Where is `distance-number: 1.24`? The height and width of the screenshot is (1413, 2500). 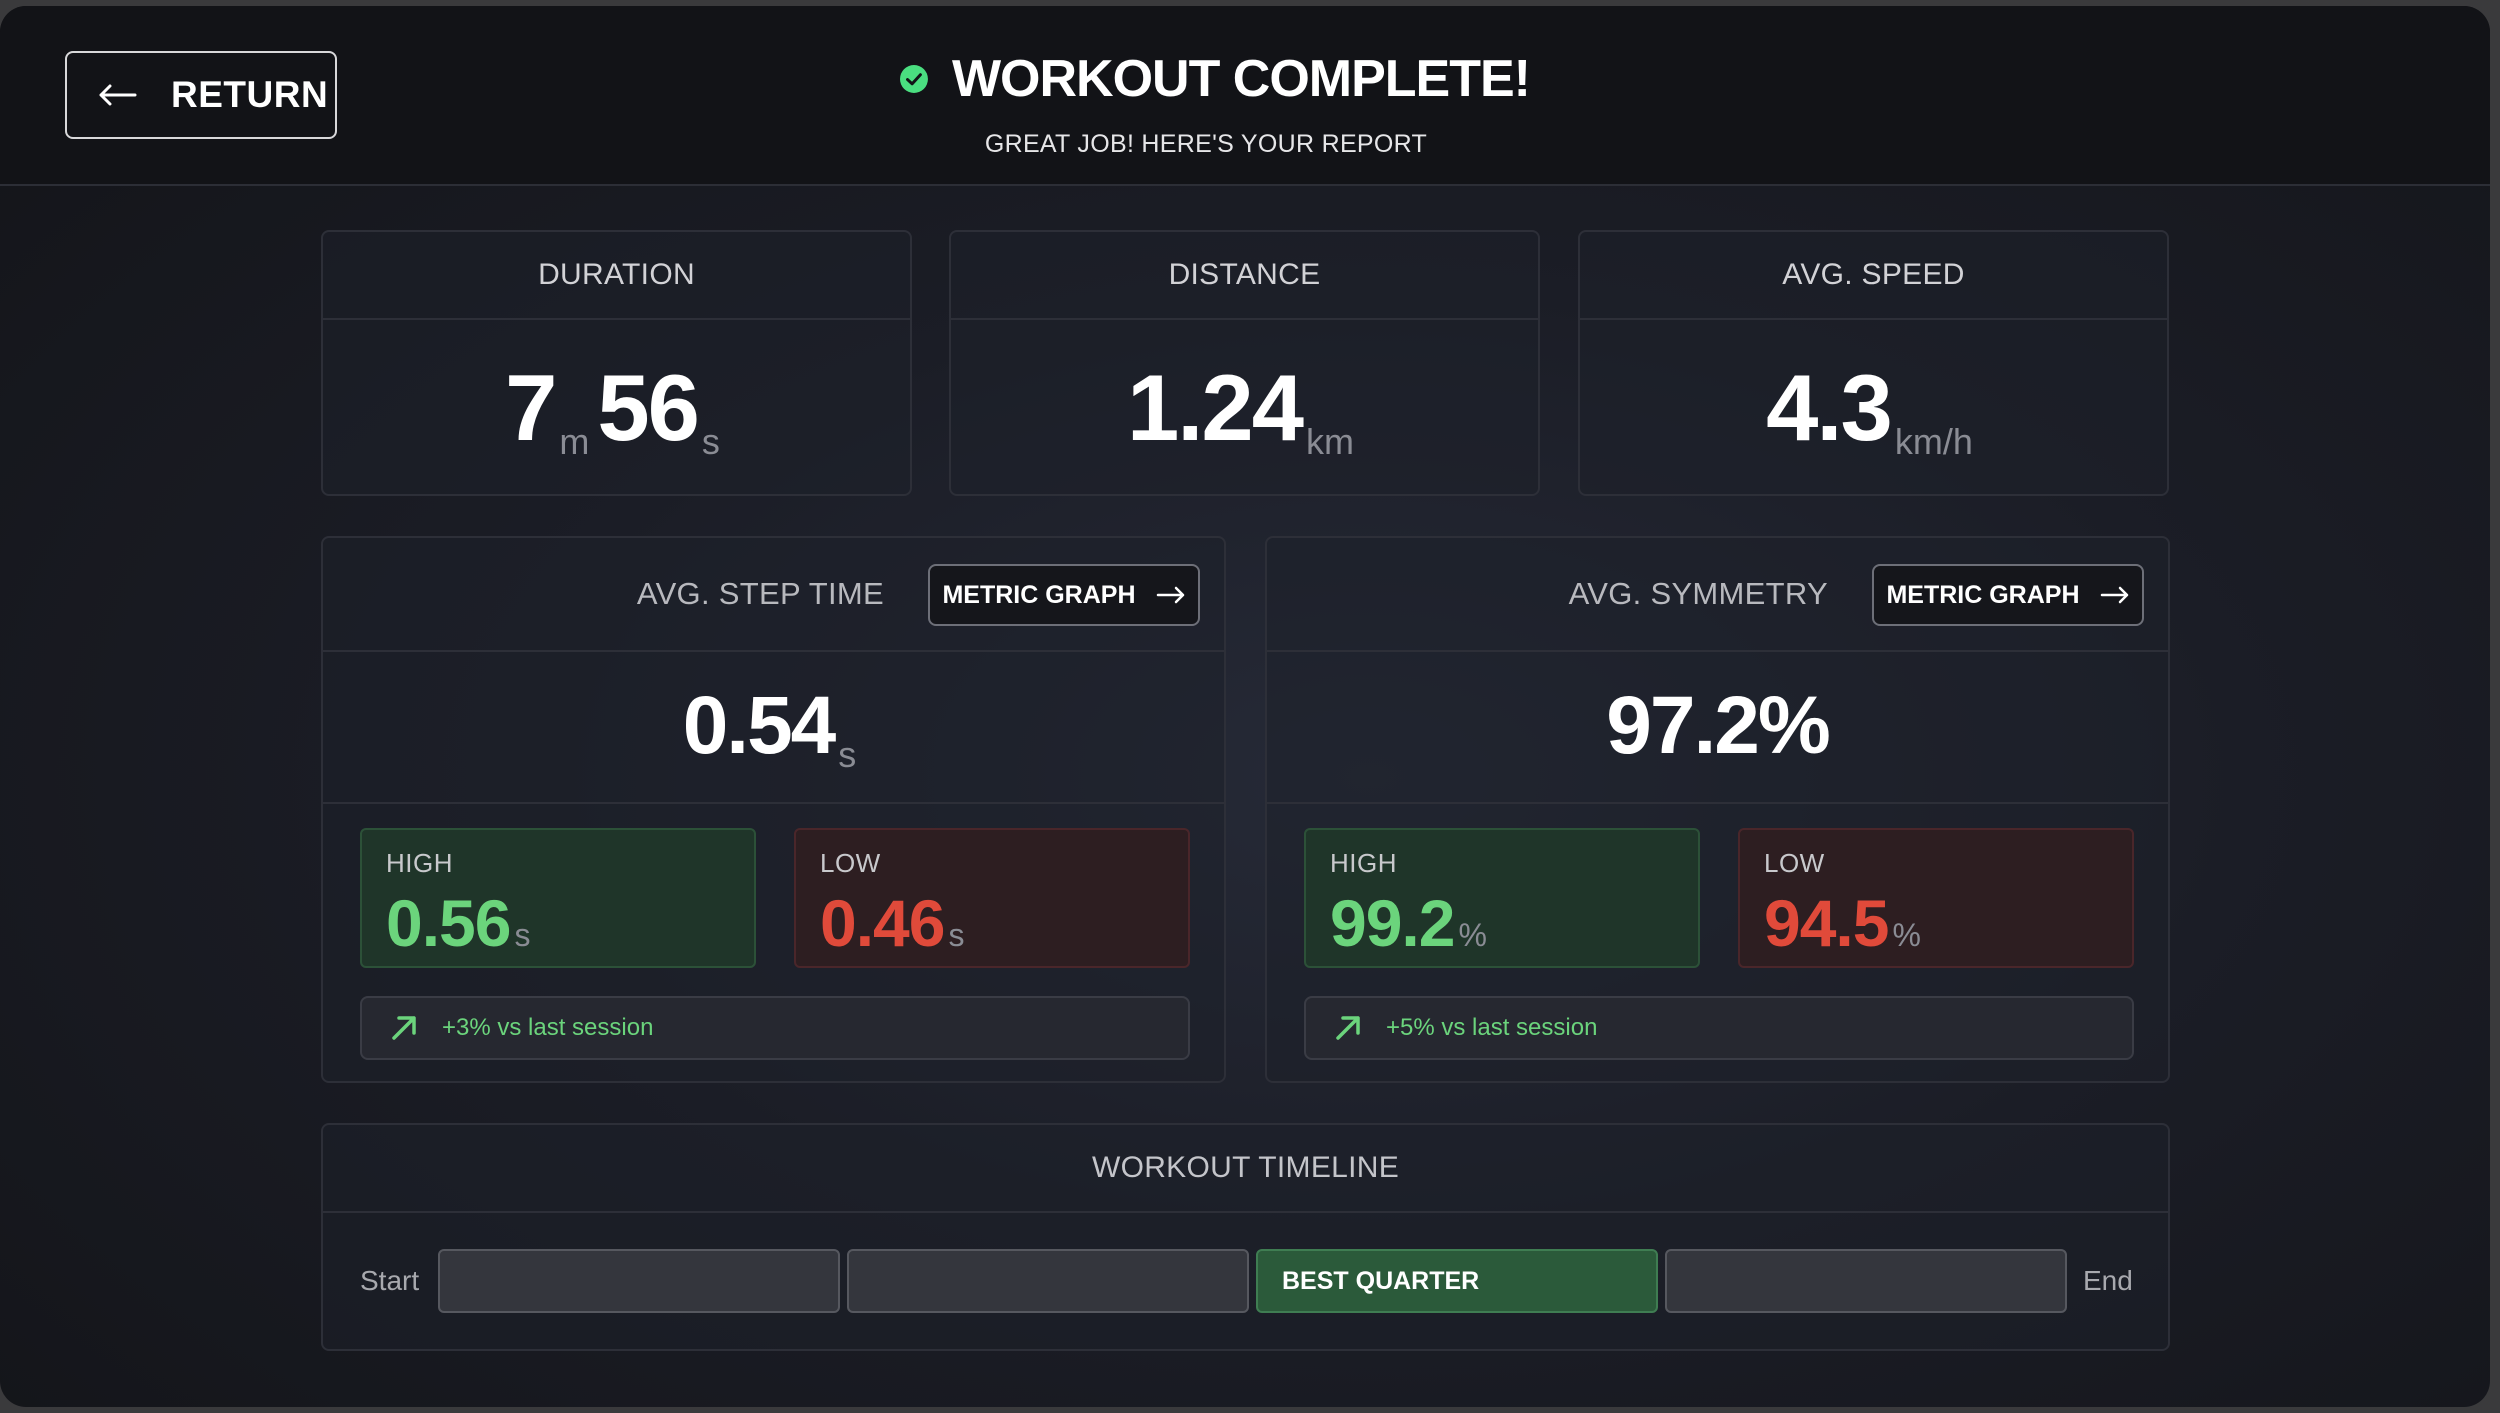
distance-number: 1.24 is located at coordinates (1215, 407).